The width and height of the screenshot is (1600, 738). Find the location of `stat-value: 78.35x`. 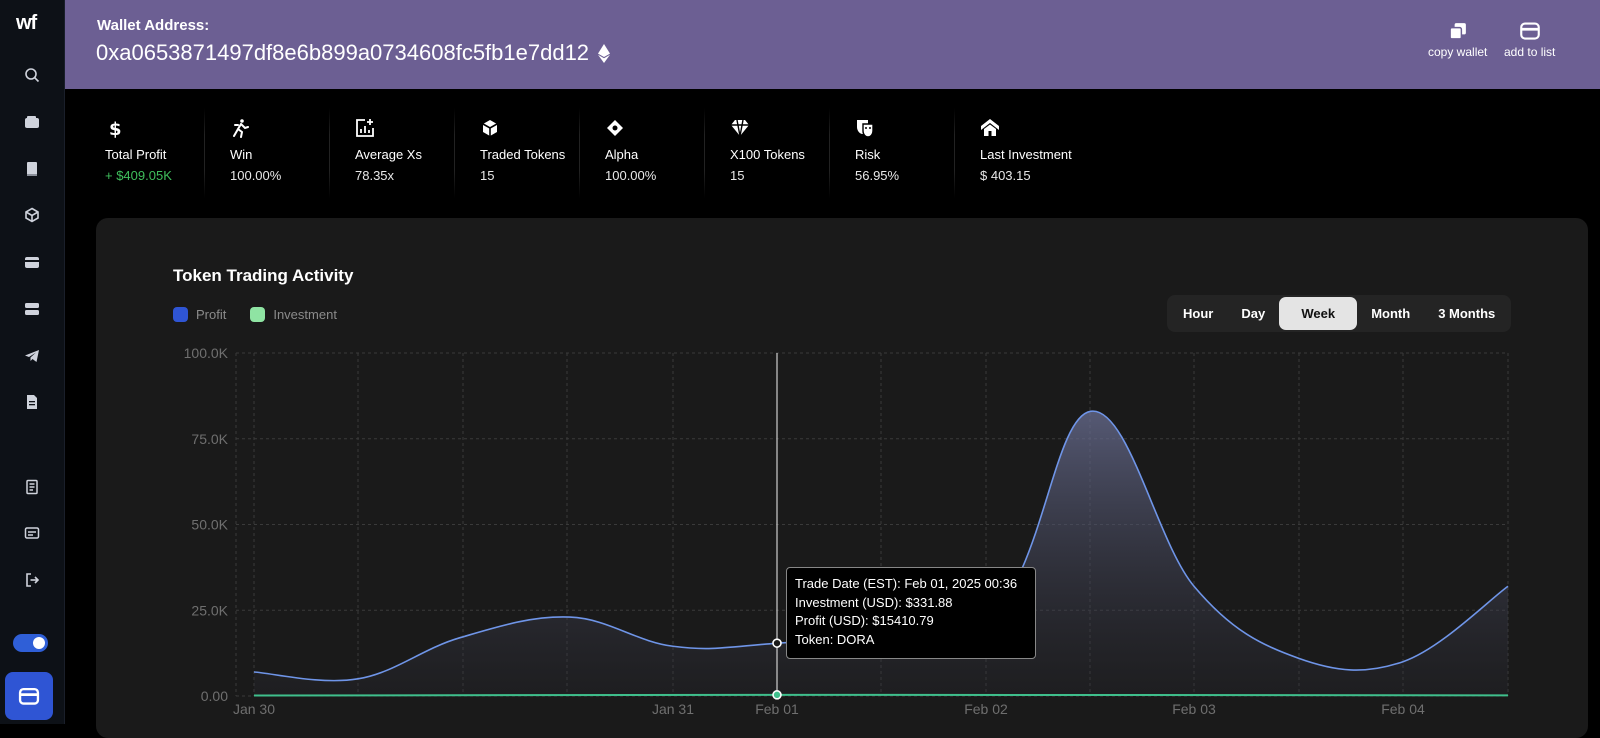

stat-value: 78.35x is located at coordinates (375, 175).